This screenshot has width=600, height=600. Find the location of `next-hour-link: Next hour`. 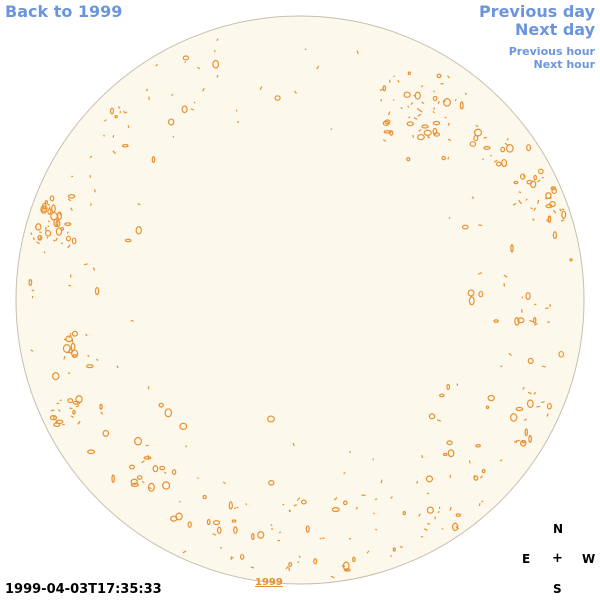

next-hour-link: Next hour is located at coordinates (564, 64).